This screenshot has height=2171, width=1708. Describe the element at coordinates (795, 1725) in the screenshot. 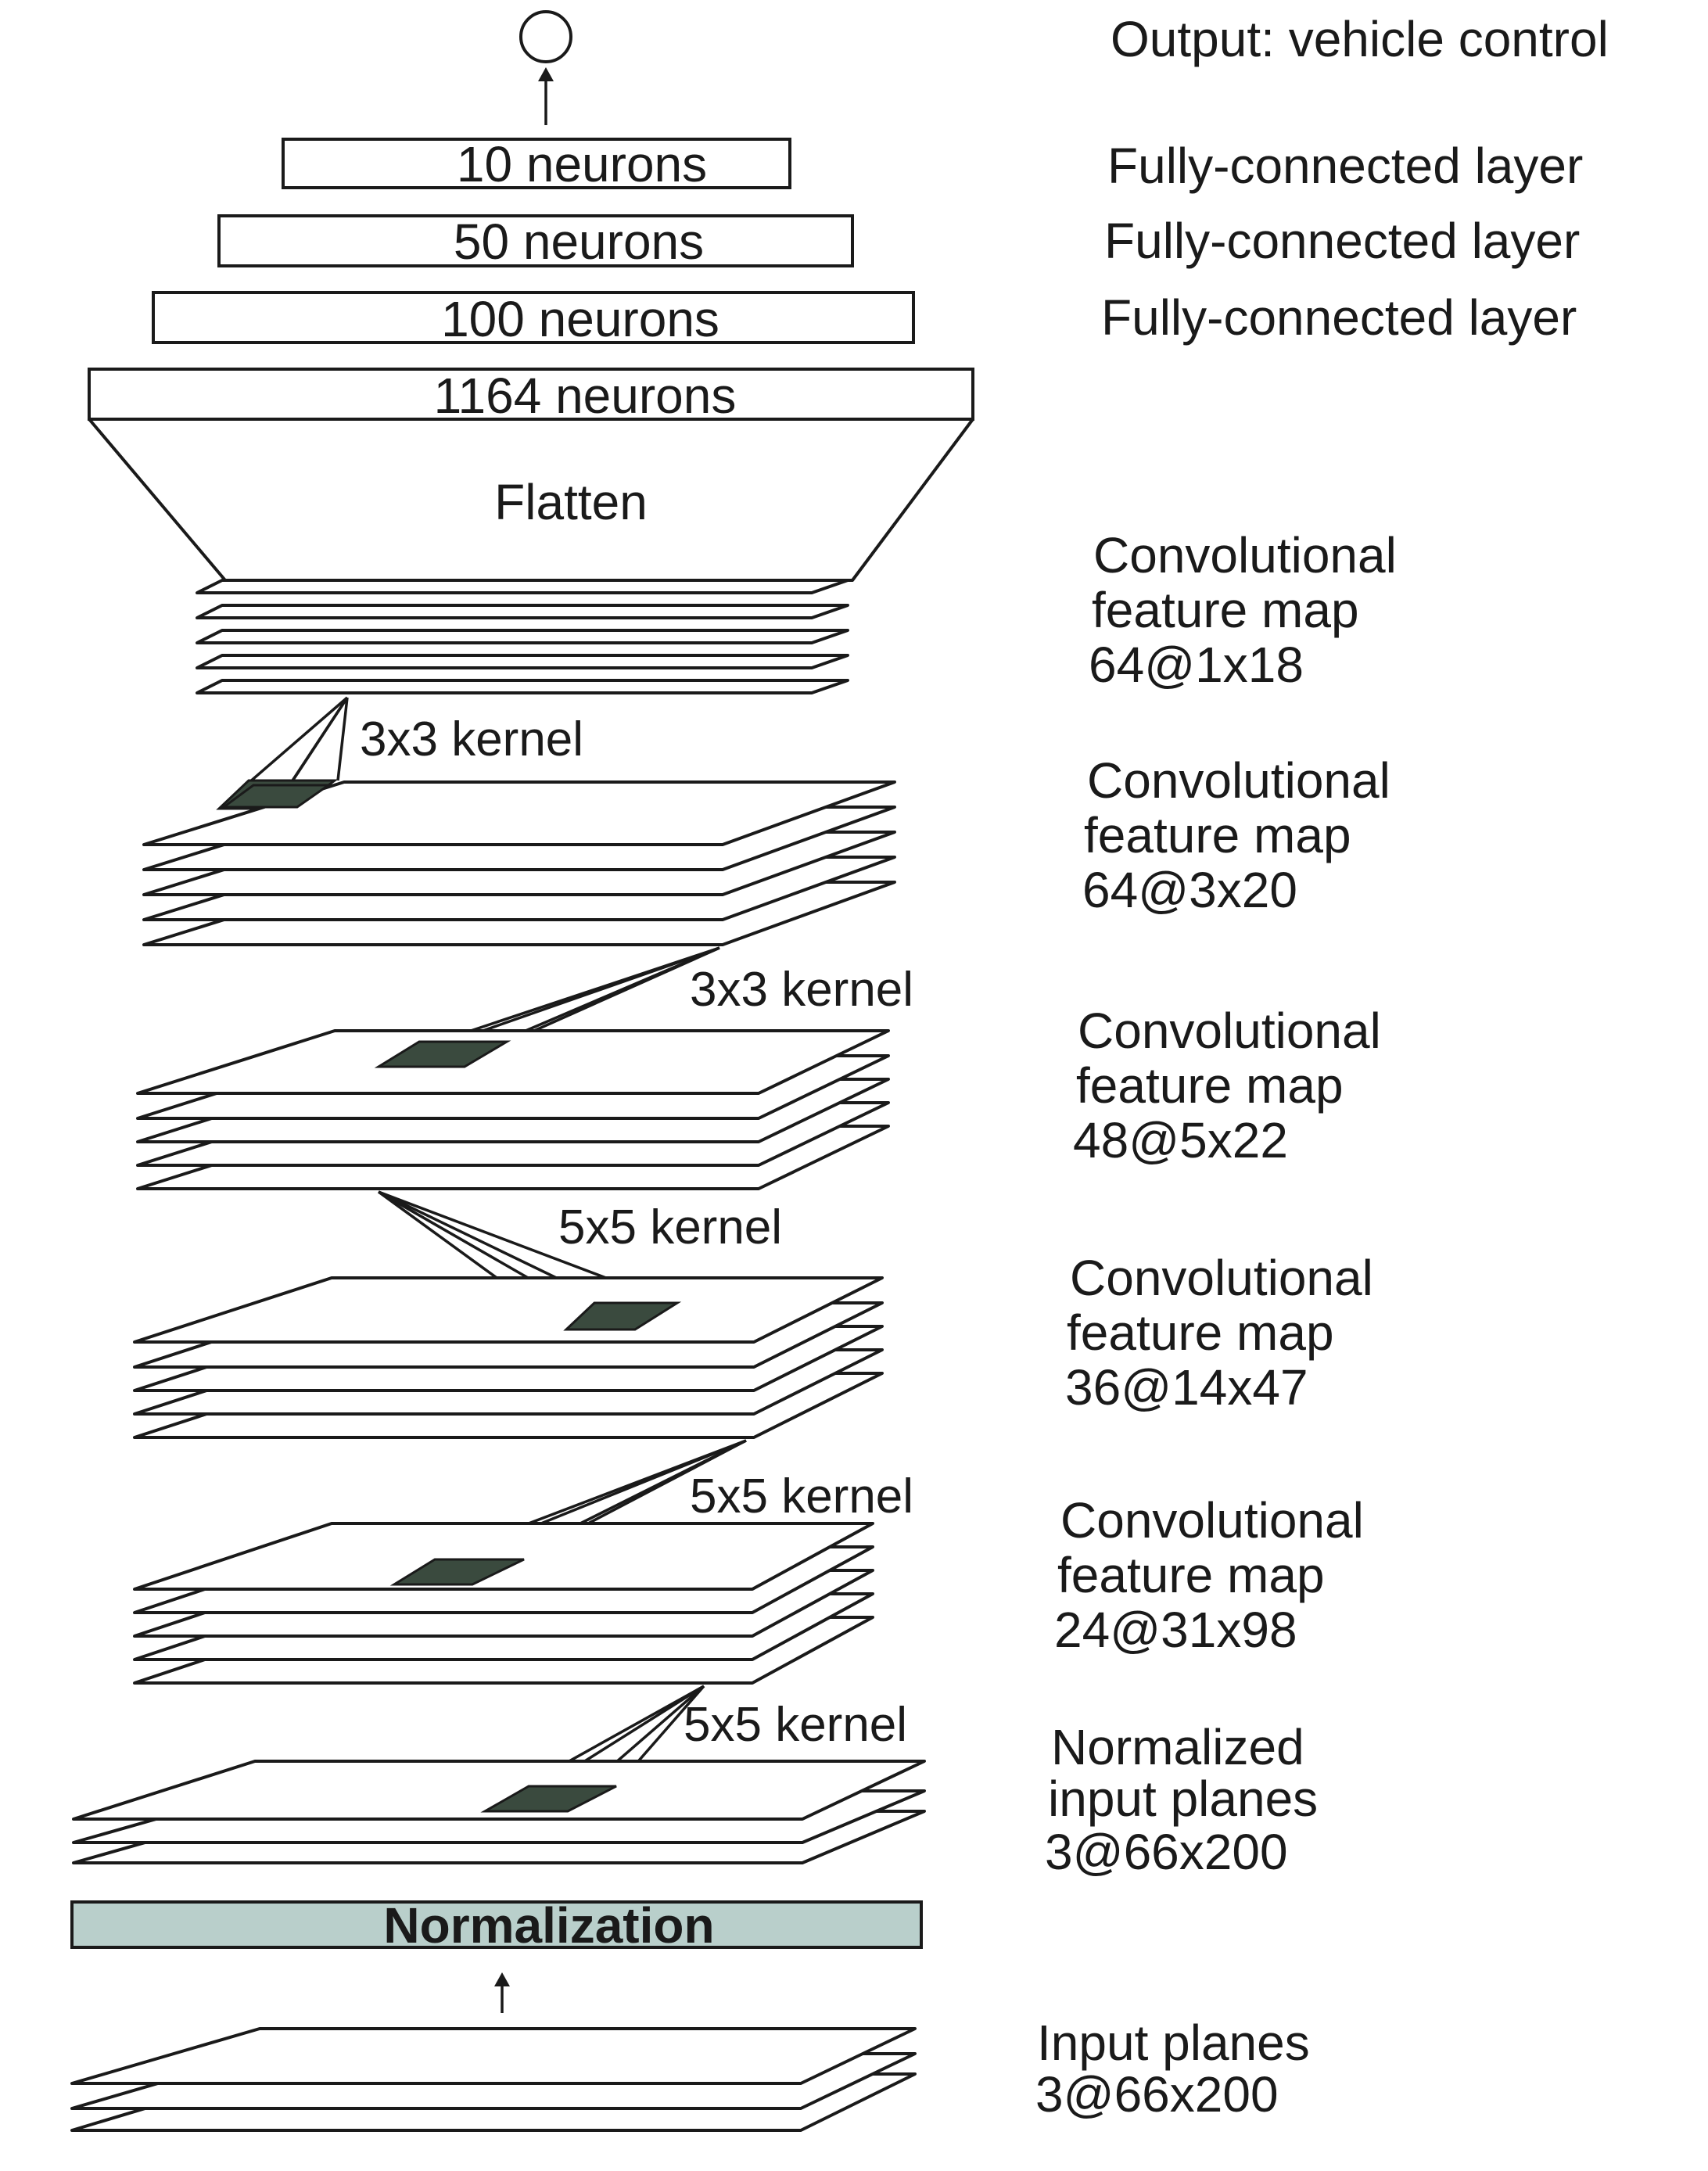

I see `kernel-label-5: 5x5 kernel` at that location.